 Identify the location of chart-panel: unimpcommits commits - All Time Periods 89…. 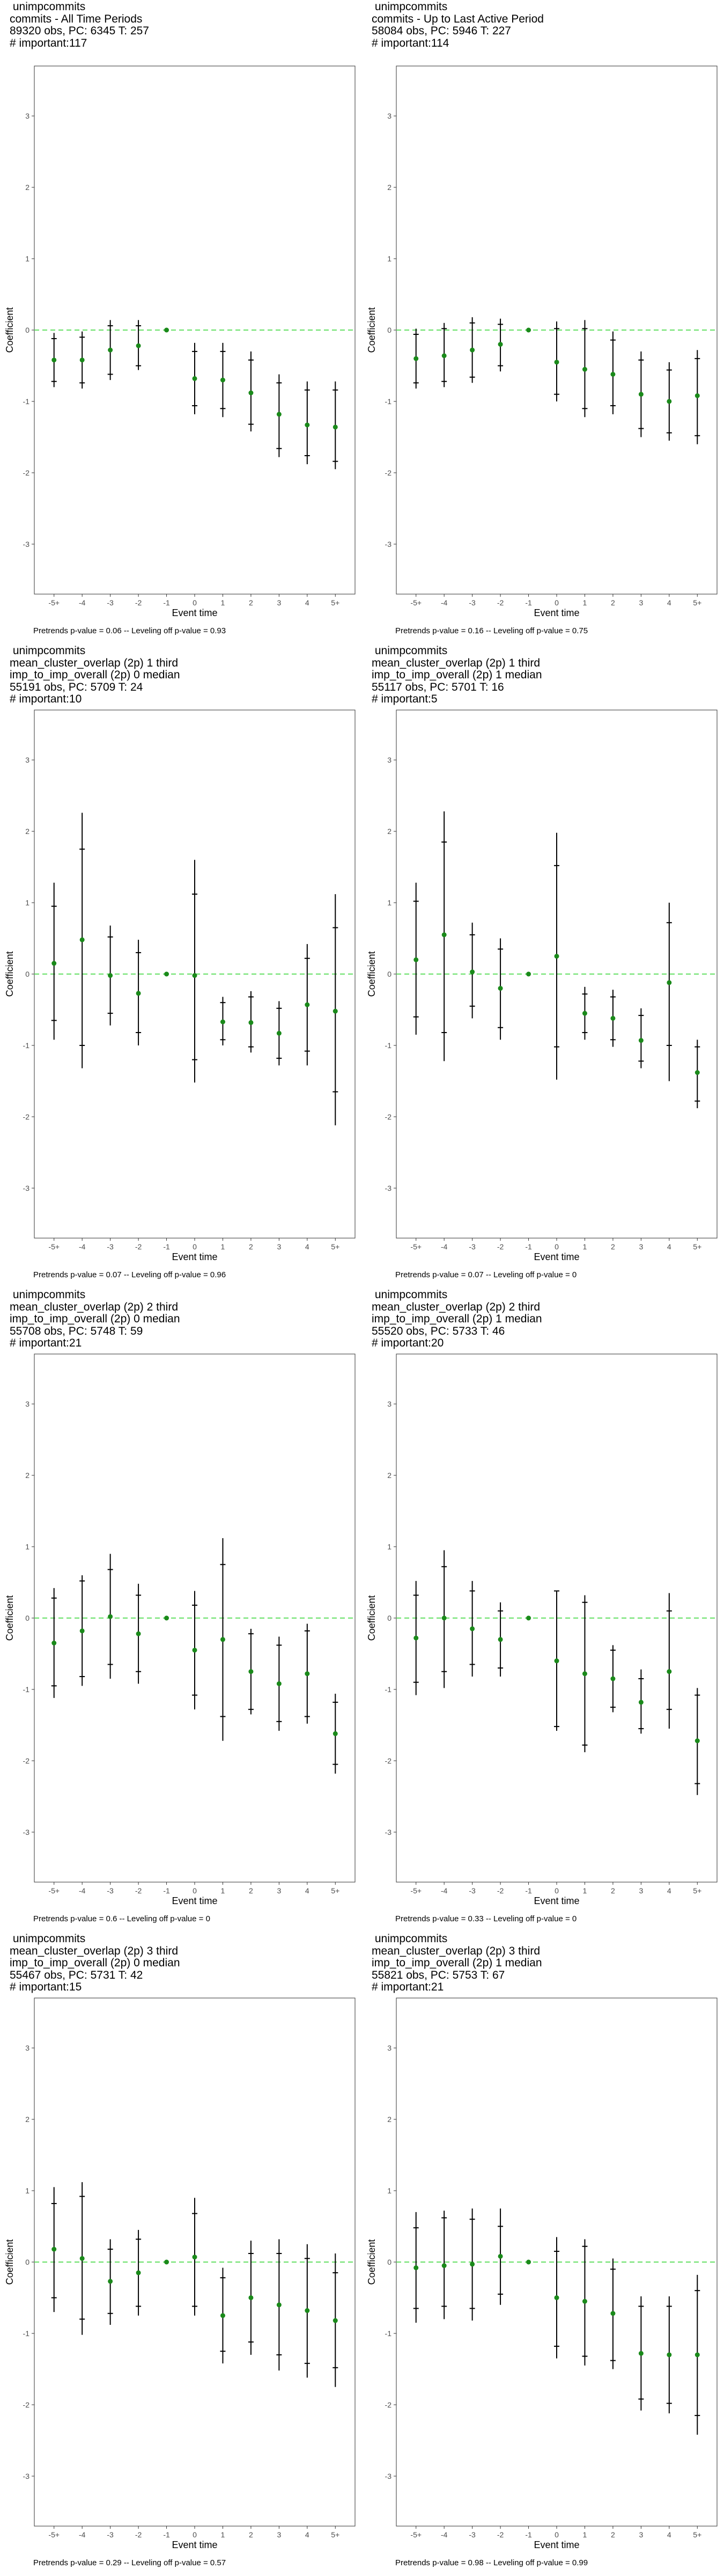
(181, 322).